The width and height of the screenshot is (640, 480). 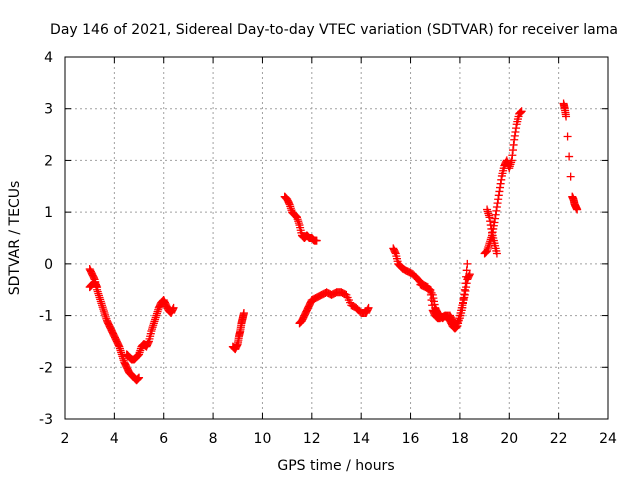 I want to click on y-tick-label: 2, so click(x=48, y=161).